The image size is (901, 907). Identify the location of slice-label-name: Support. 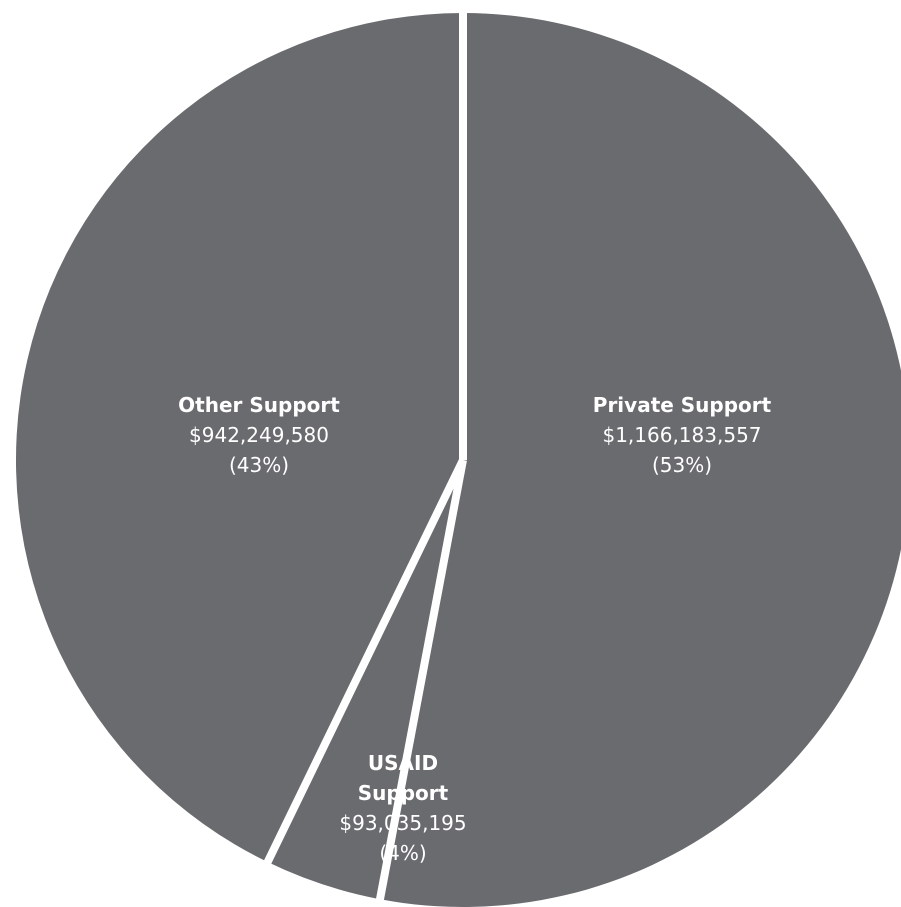
(403, 793).